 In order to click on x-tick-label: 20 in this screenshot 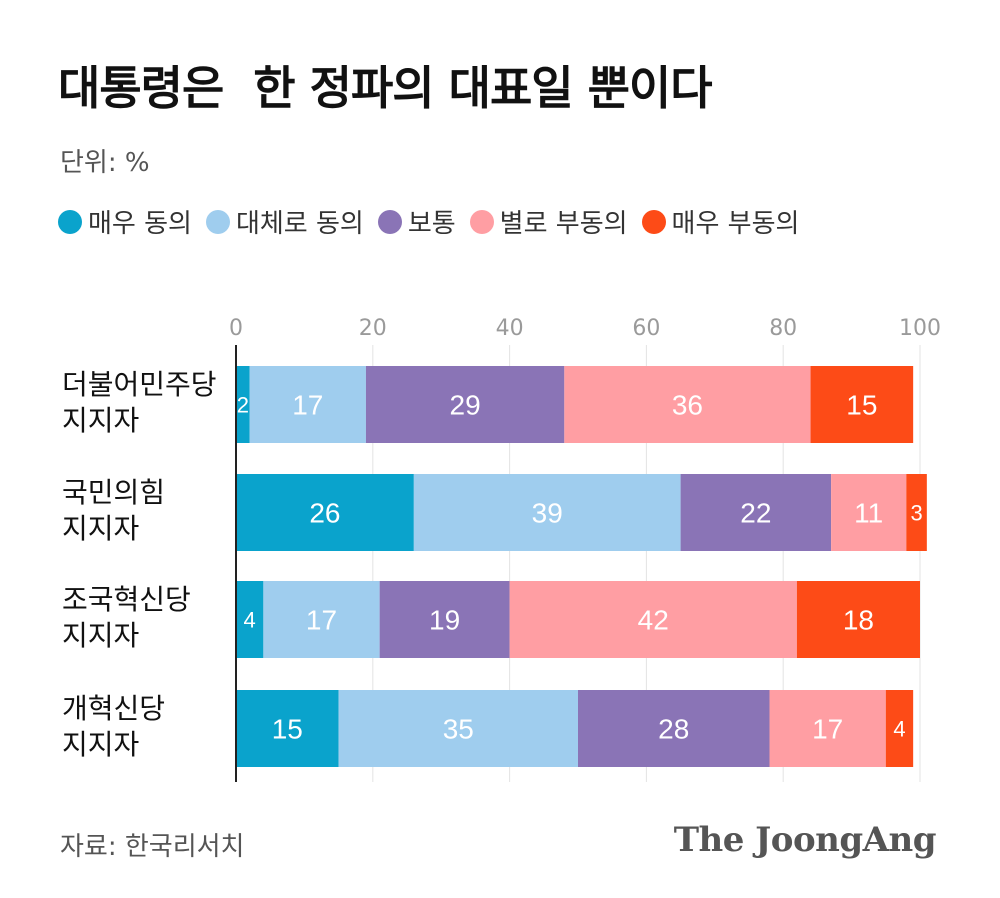, I will do `click(373, 328)`.